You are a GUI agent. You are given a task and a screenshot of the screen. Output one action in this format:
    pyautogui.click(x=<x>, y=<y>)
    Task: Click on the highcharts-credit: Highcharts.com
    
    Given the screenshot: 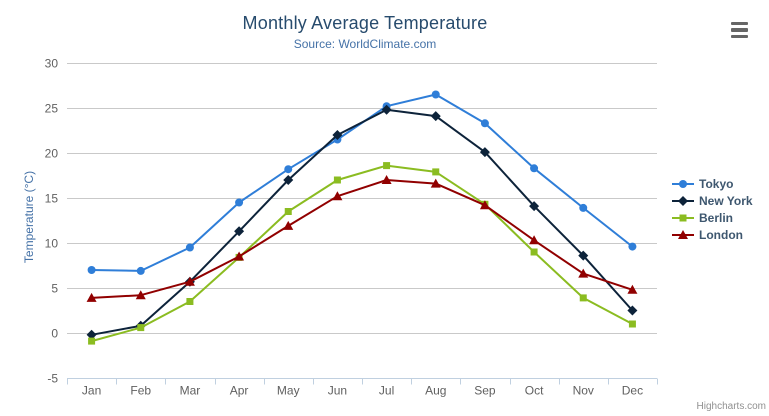 What is the action you would take?
    pyautogui.click(x=731, y=406)
    